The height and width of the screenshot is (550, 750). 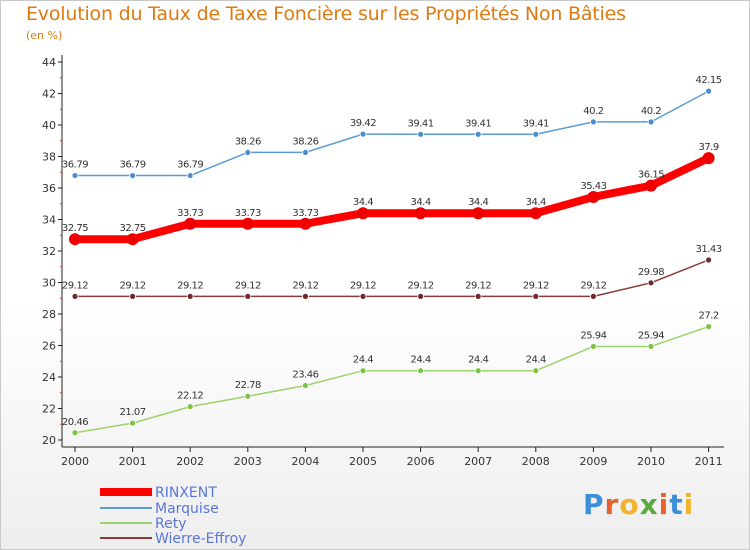 I want to click on data-label-rety: 22.12, so click(x=190, y=396).